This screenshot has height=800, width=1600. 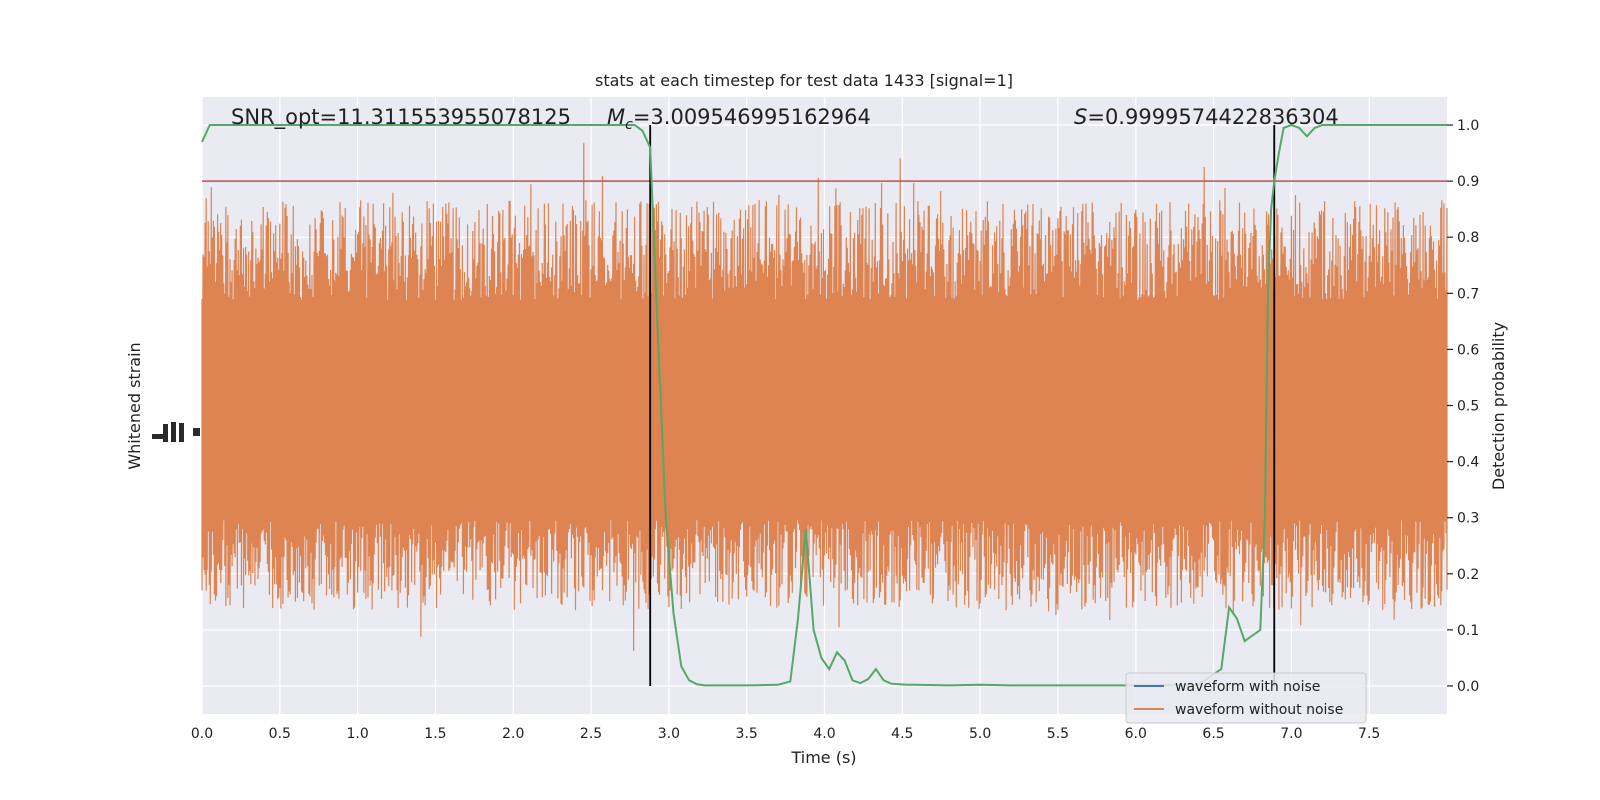 What do you see at coordinates (1468, 294) in the screenshot?
I see `y-tick-label-7: 0.7` at bounding box center [1468, 294].